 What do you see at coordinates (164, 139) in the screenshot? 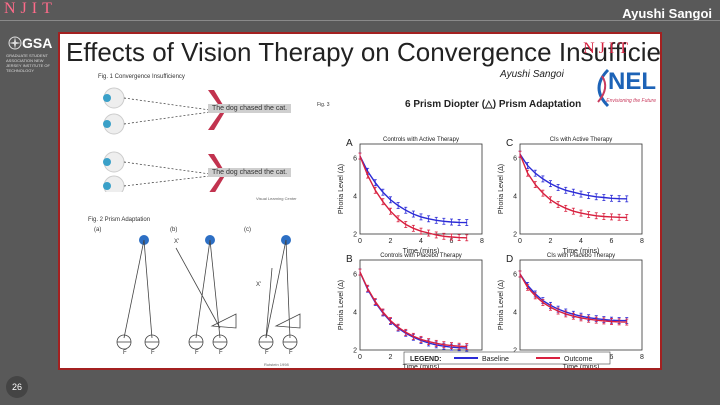
I see `fig1-convergence-illustration` at bounding box center [164, 139].